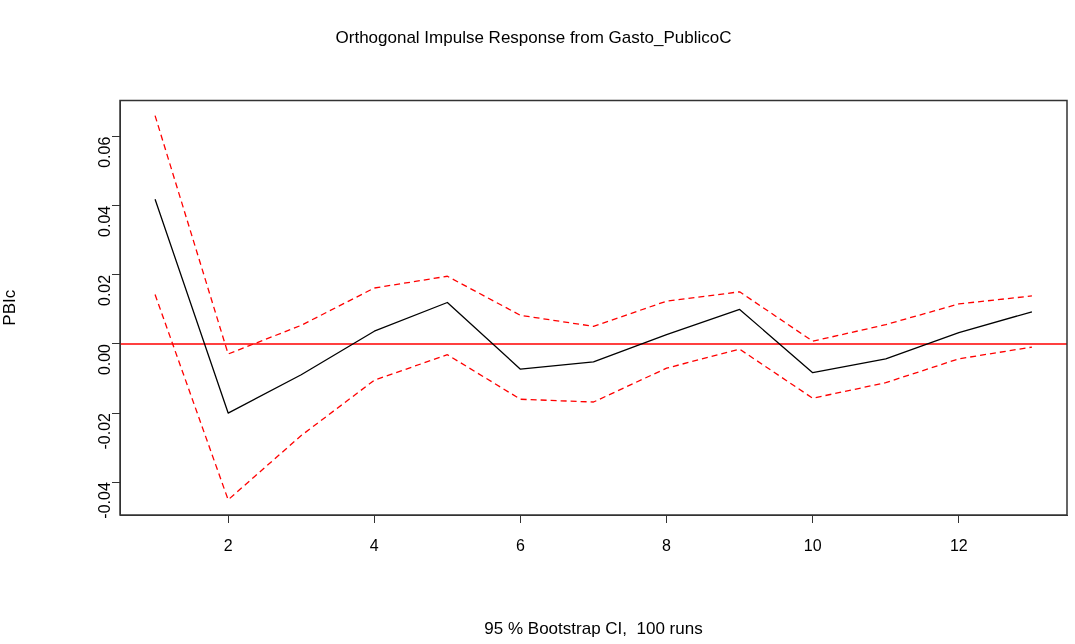 This screenshot has height=644, width=1075. I want to click on y-tick-label: 0.04, so click(105, 221).